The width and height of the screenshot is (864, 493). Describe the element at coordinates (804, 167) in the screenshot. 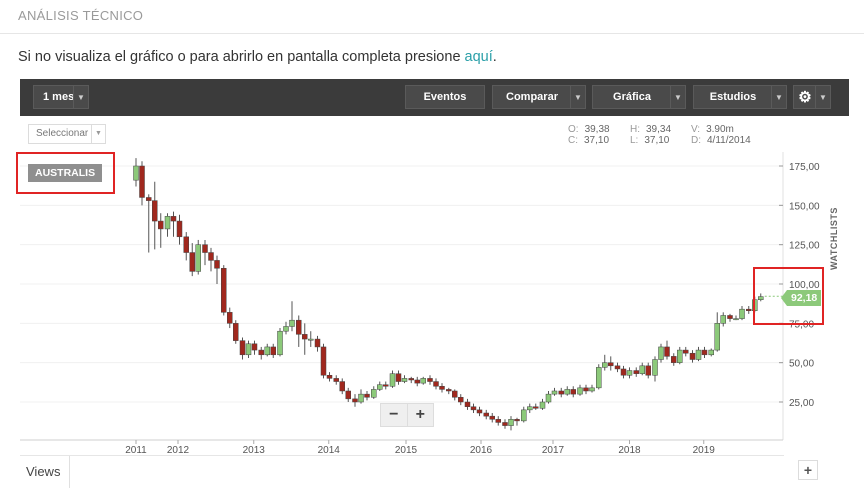

I see `y-tick-label: 175,00` at that location.